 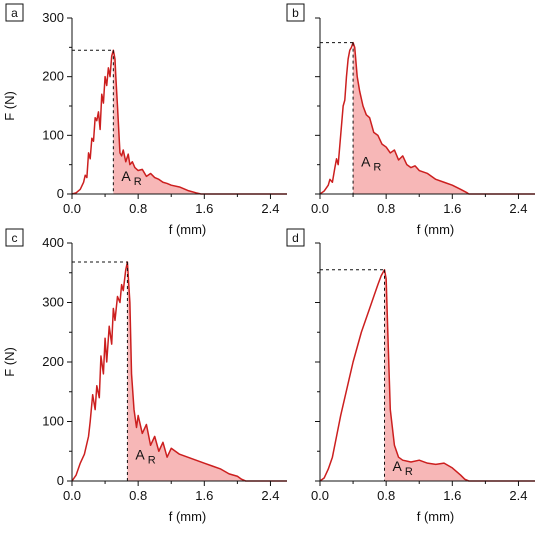 I want to click on force-curve-b, so click(x=427, y=118).